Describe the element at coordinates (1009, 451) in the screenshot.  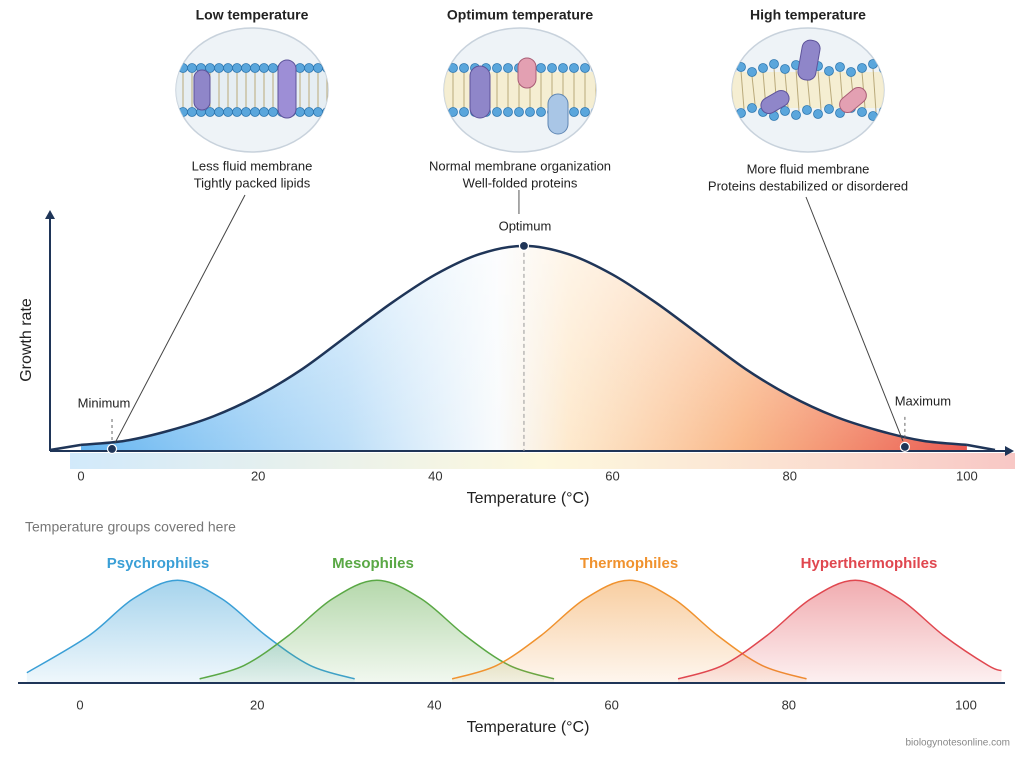
I see `x-axis-arrow` at that location.